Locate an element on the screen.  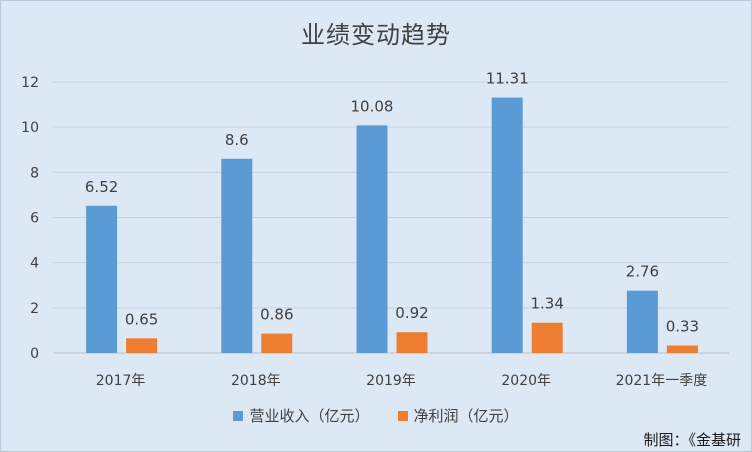
y-tick-label: 10 is located at coordinates (30, 128).